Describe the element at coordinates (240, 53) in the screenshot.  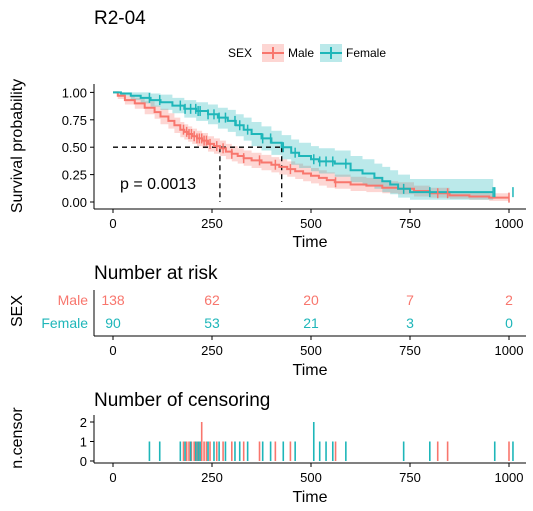
I see `legend-title: SEX` at that location.